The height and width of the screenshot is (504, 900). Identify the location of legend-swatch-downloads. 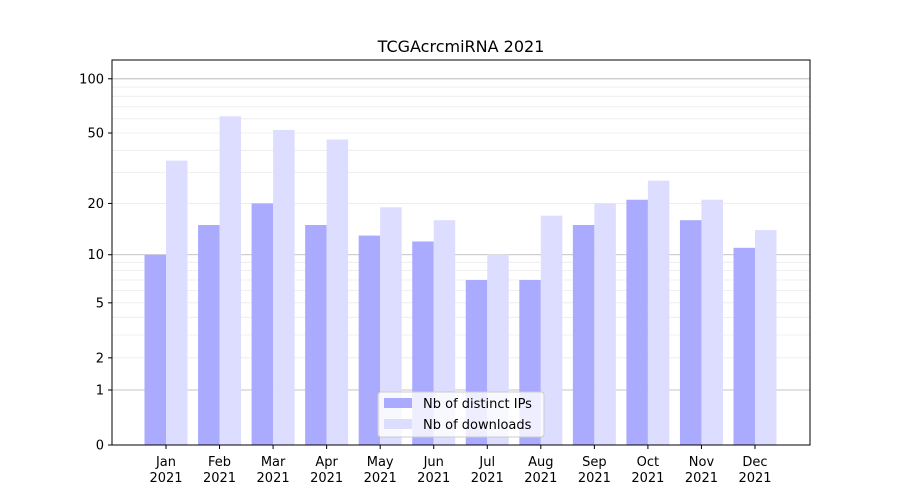
(398, 424).